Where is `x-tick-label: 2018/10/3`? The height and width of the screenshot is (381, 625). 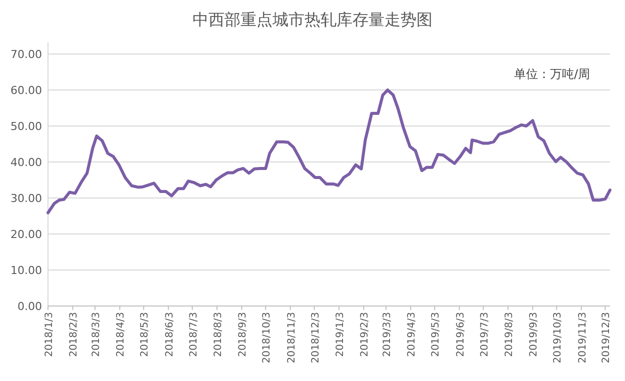
x-tick-label: 2018/10/3 is located at coordinates (267, 338).